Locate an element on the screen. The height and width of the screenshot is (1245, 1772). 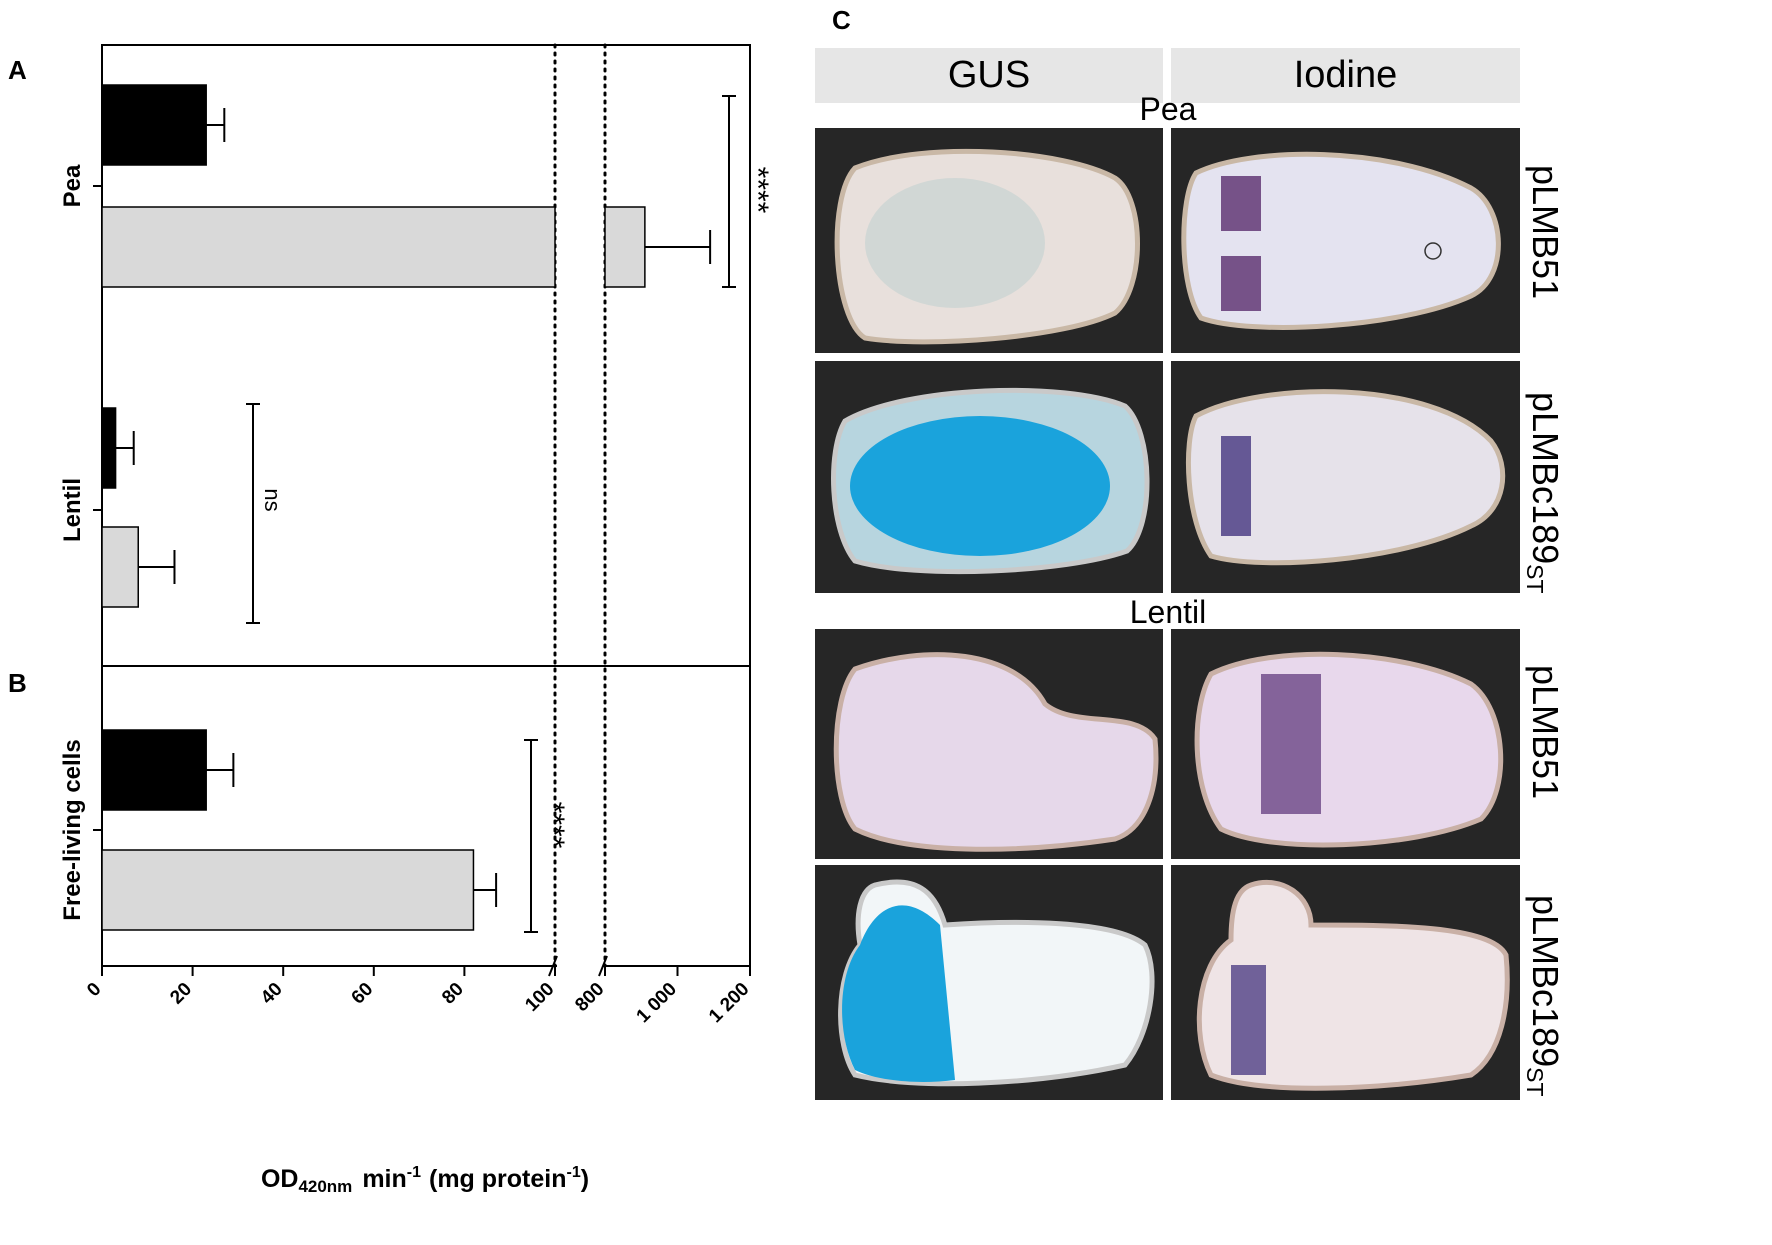
column-header-gus: GUS is located at coordinates (989, 75).